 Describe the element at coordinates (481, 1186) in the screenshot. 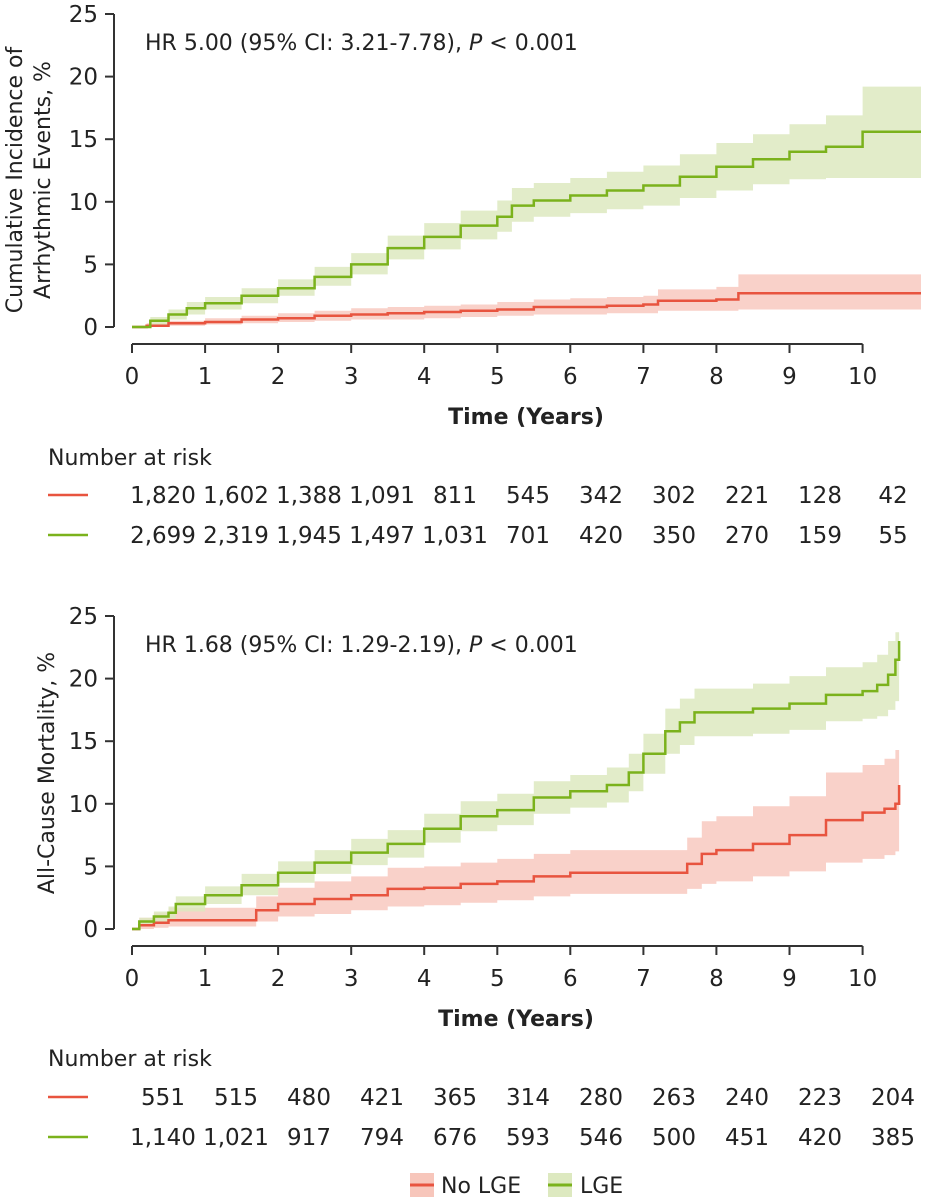

I see `legend-label-no-lge: No LGE` at that location.